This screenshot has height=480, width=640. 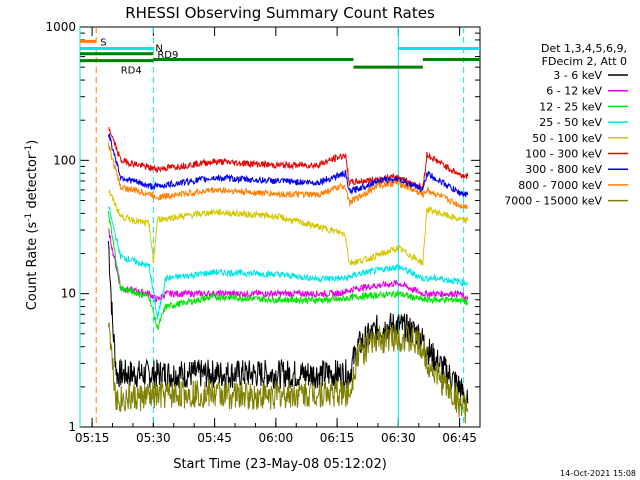 I want to click on legend-label: 800 - 7000 keV, so click(x=560, y=185).